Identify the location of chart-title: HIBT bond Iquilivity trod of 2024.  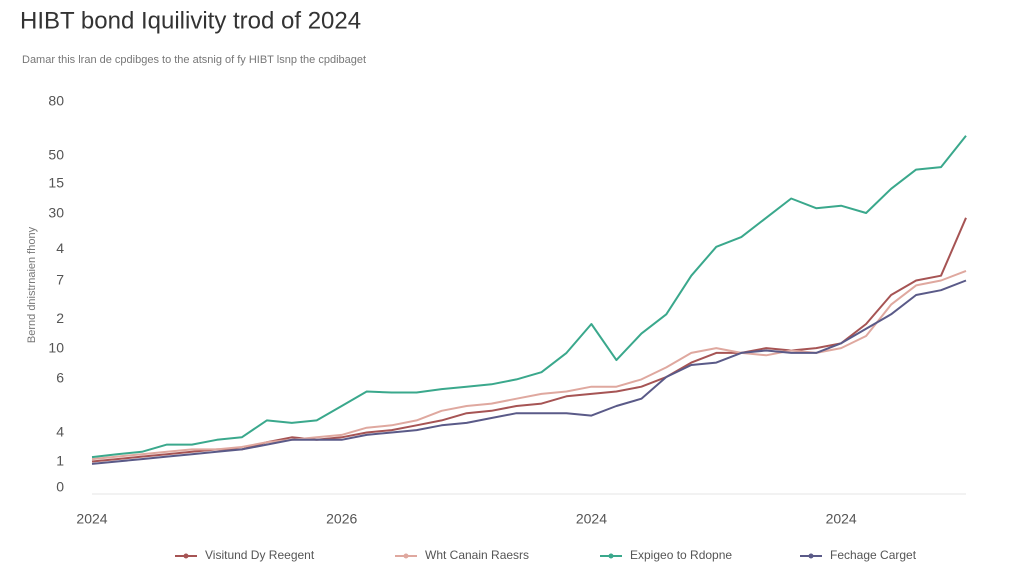
(190, 20).